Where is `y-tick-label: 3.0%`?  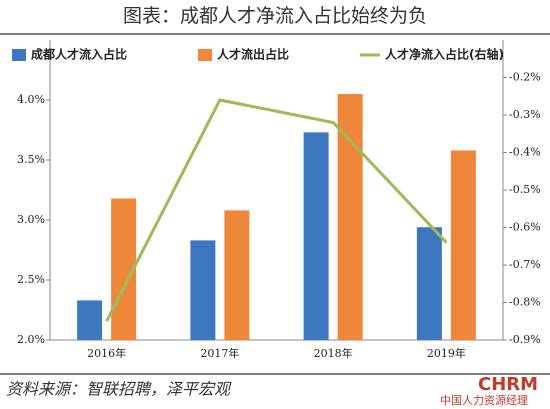
y-tick-label: 3.0% is located at coordinates (31, 219).